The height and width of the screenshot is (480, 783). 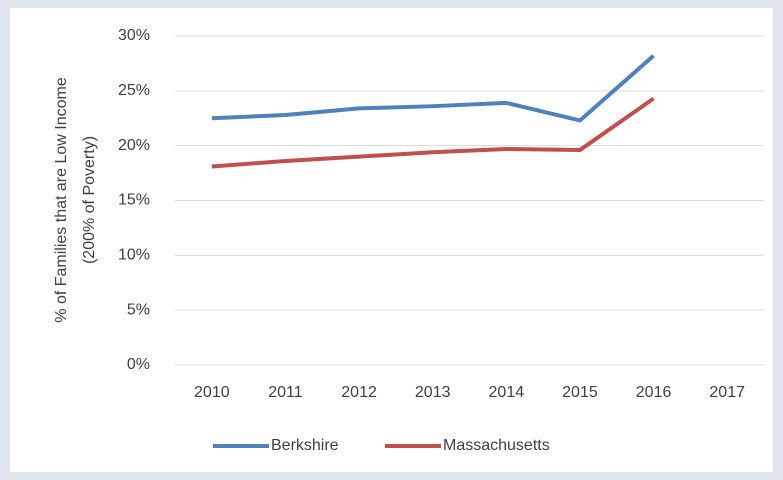 What do you see at coordinates (134, 255) in the screenshot?
I see `y-tick-label: 10%` at bounding box center [134, 255].